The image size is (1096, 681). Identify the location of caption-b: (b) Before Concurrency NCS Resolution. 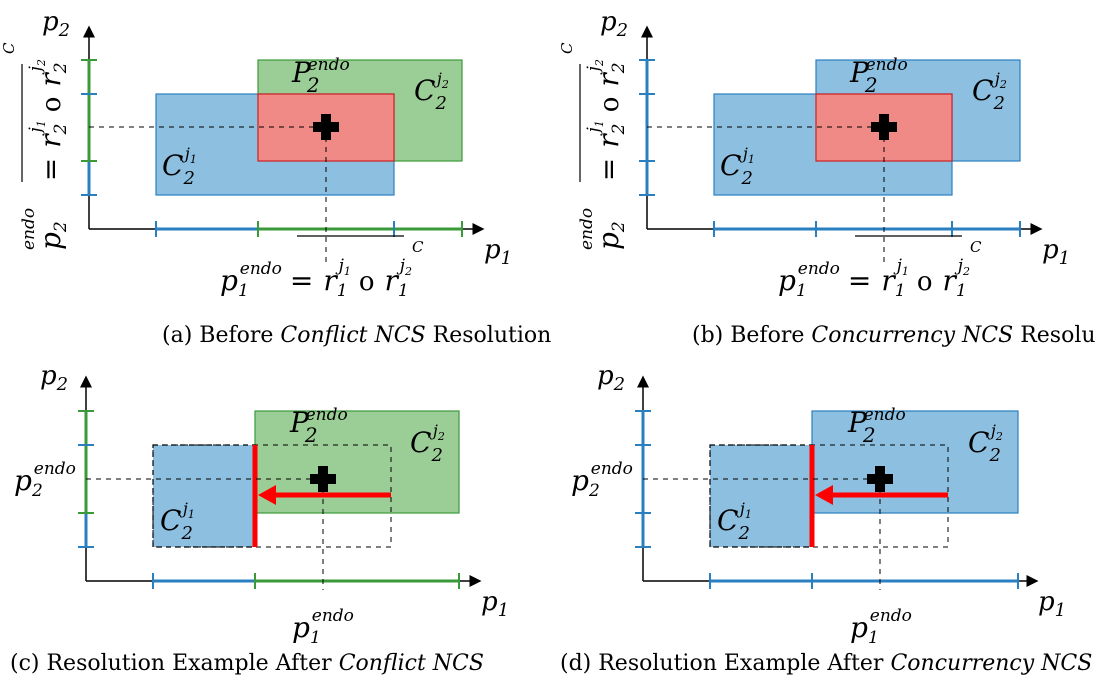
(894, 335).